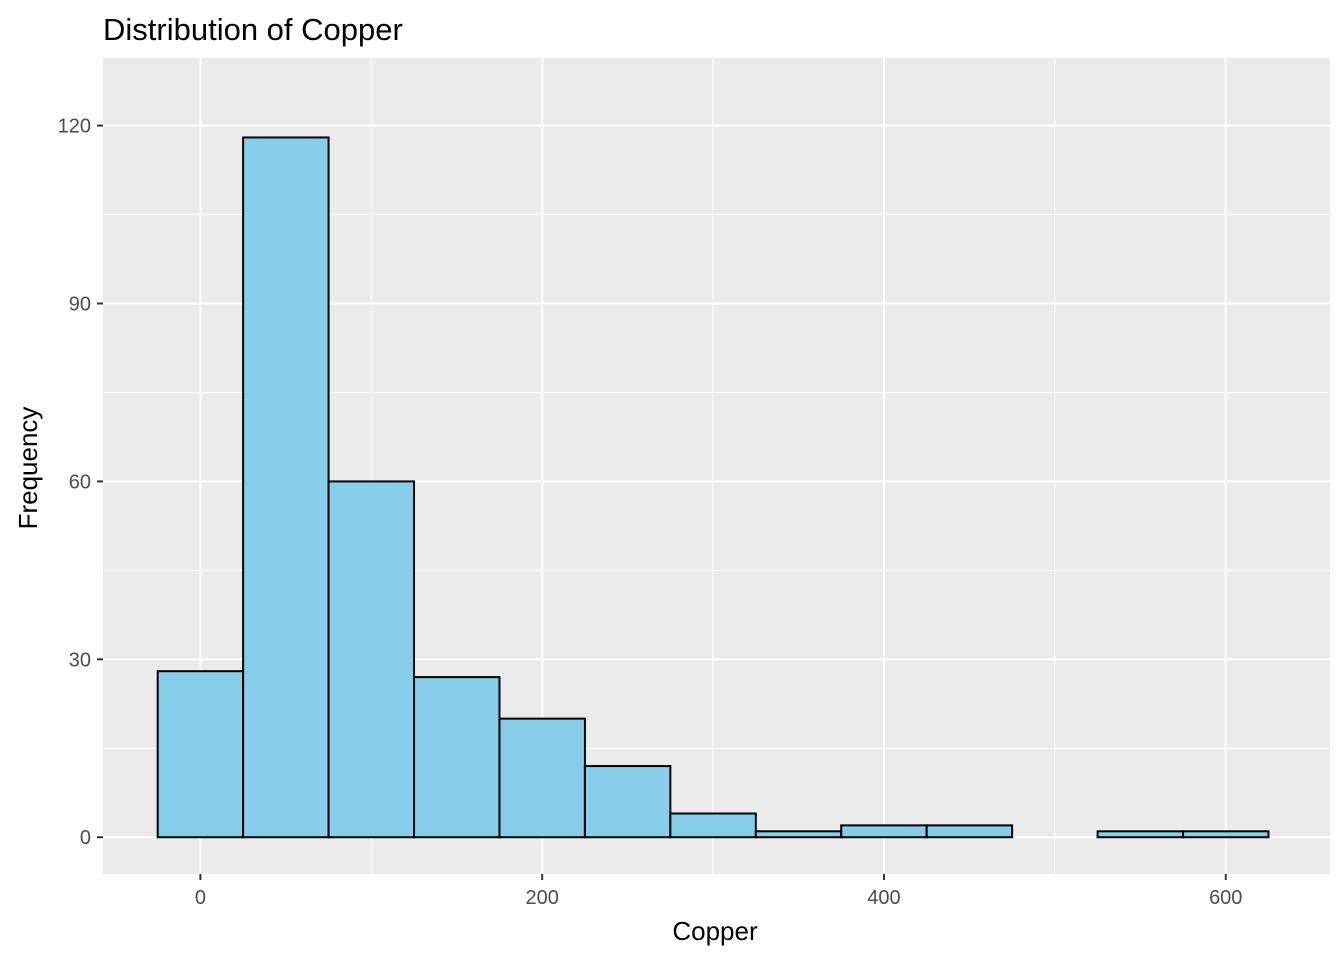  Describe the element at coordinates (200, 898) in the screenshot. I see `x-tick-label: 0` at that location.